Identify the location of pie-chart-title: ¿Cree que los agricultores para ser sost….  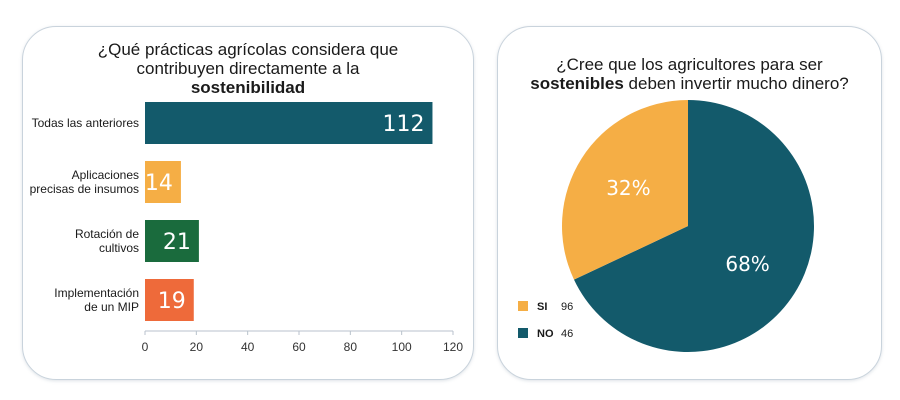
(689, 74).